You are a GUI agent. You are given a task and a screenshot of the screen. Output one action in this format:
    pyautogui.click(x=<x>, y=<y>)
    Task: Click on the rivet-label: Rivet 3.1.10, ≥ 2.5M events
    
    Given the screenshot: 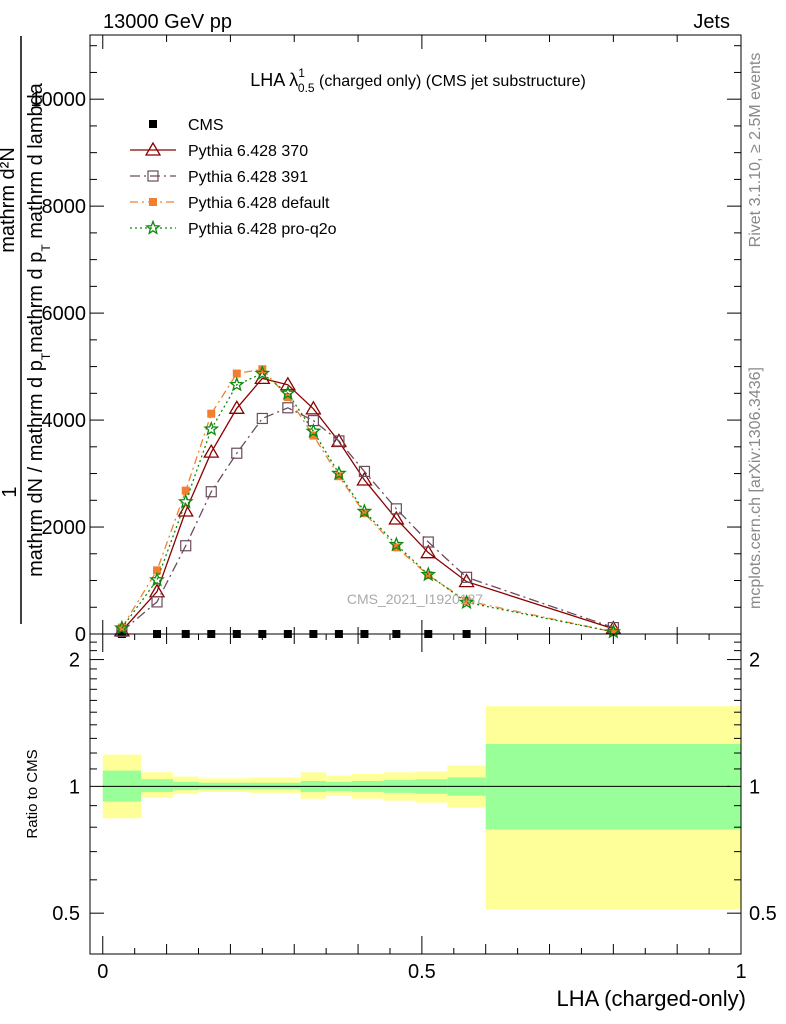 What is the action you would take?
    pyautogui.click(x=755, y=150)
    